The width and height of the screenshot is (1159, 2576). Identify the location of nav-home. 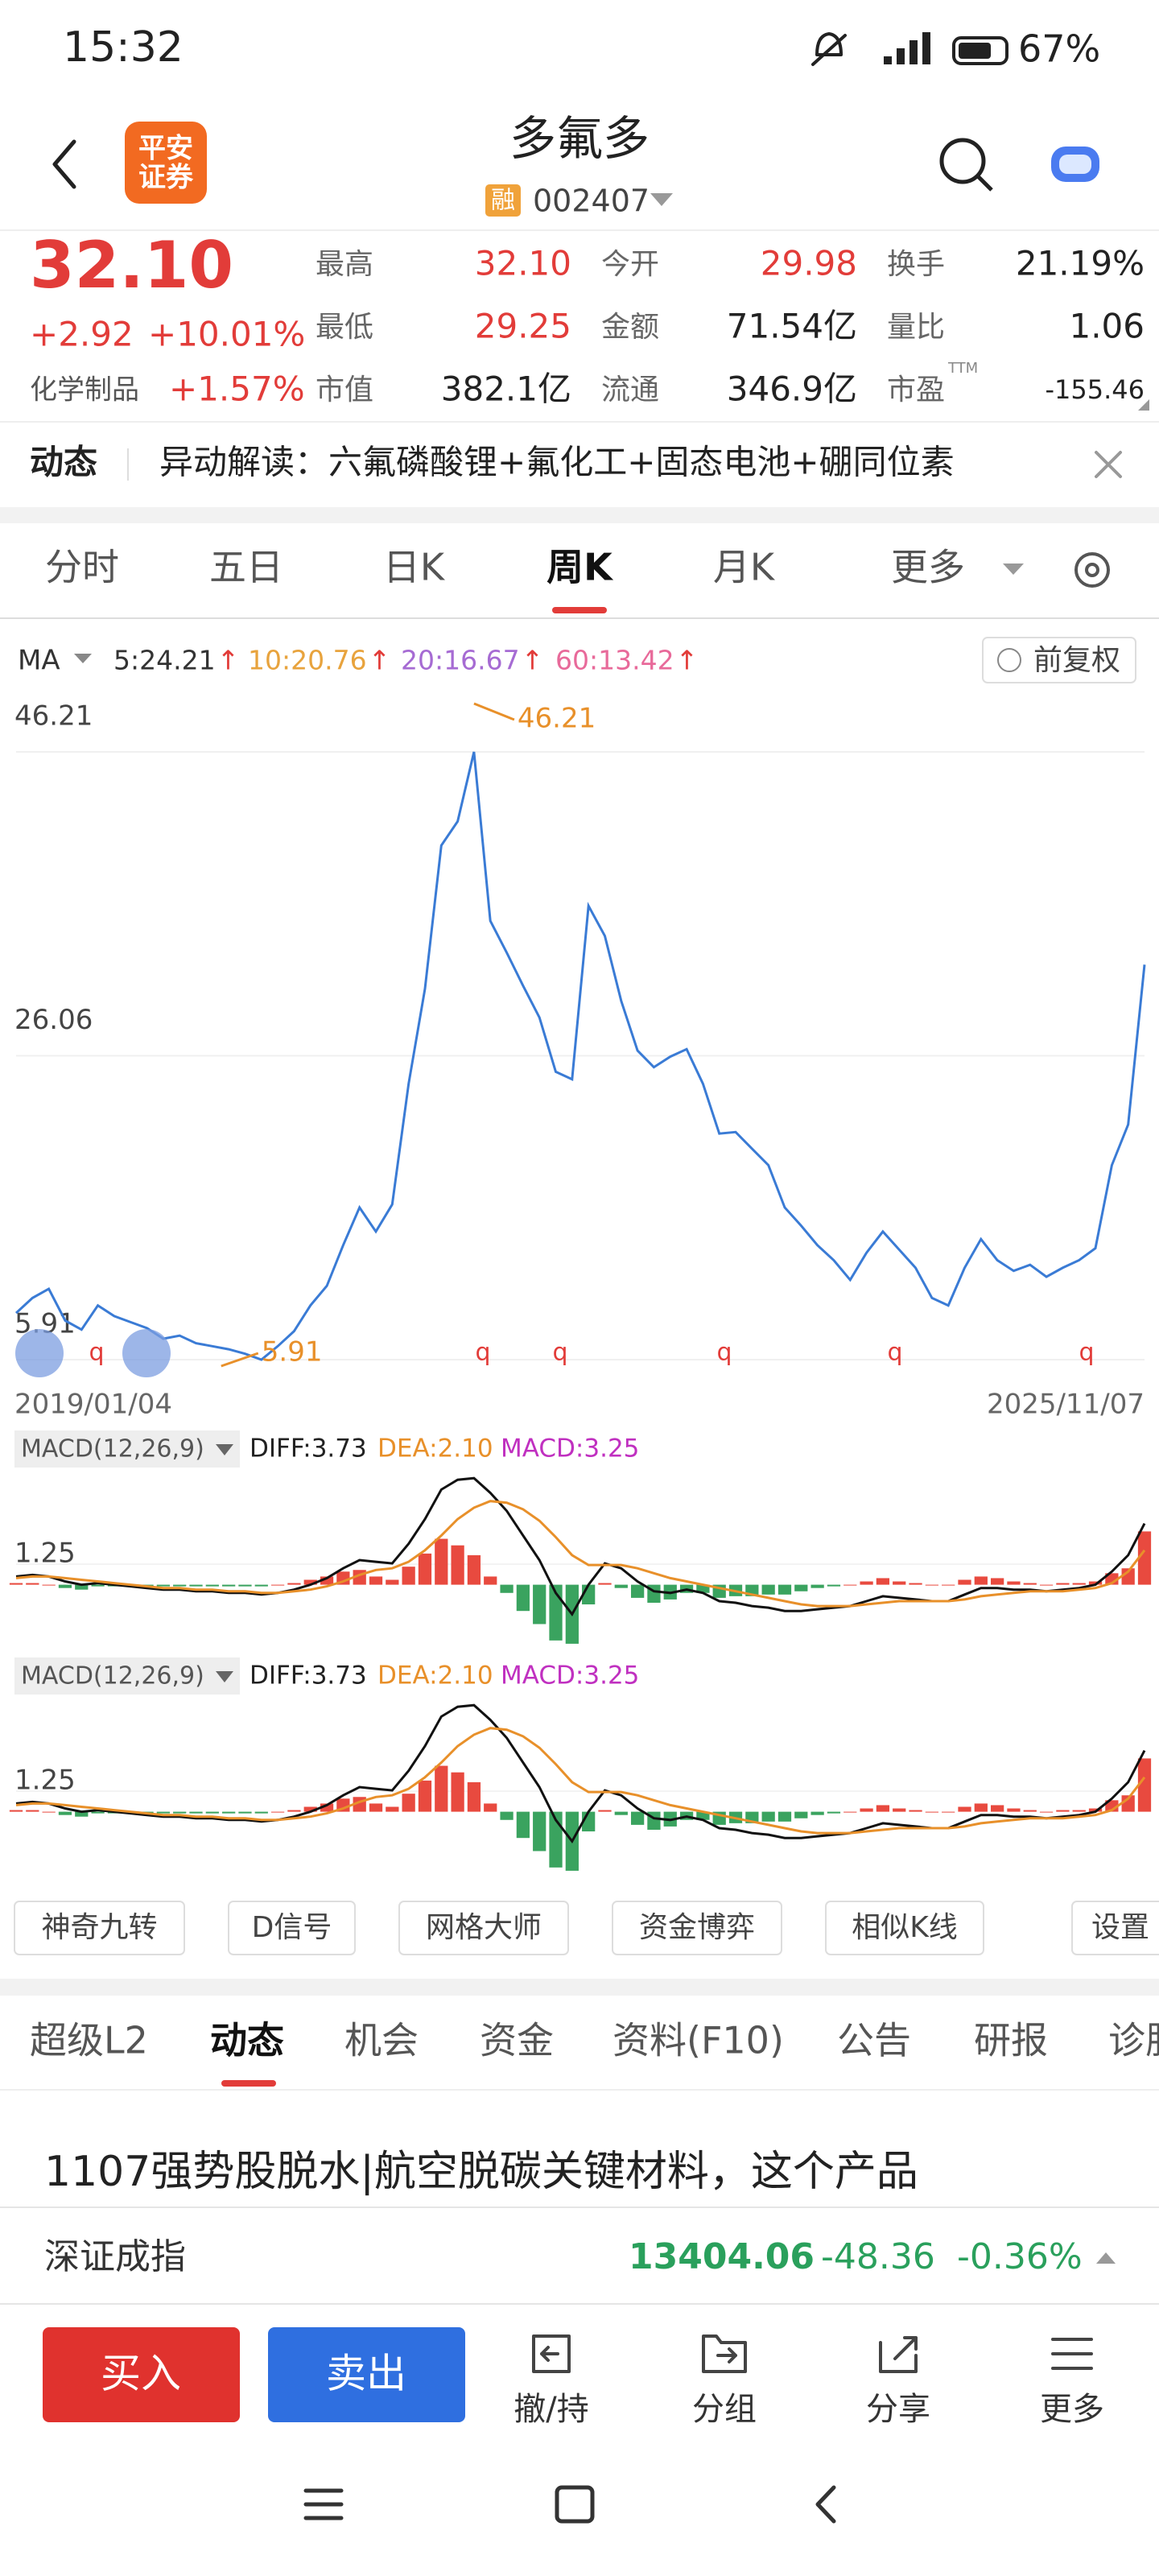
(575, 2504).